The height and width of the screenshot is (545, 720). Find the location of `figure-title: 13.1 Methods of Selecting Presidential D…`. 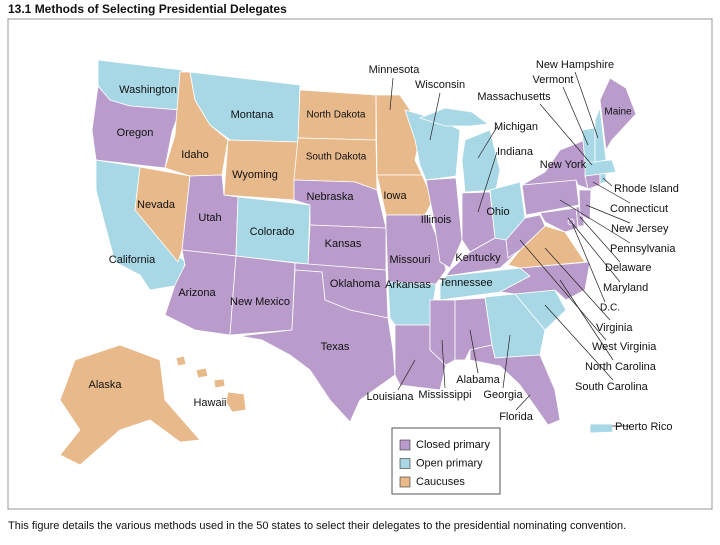

figure-title: 13.1 Methods of Selecting Presidential D… is located at coordinates (147, 9).